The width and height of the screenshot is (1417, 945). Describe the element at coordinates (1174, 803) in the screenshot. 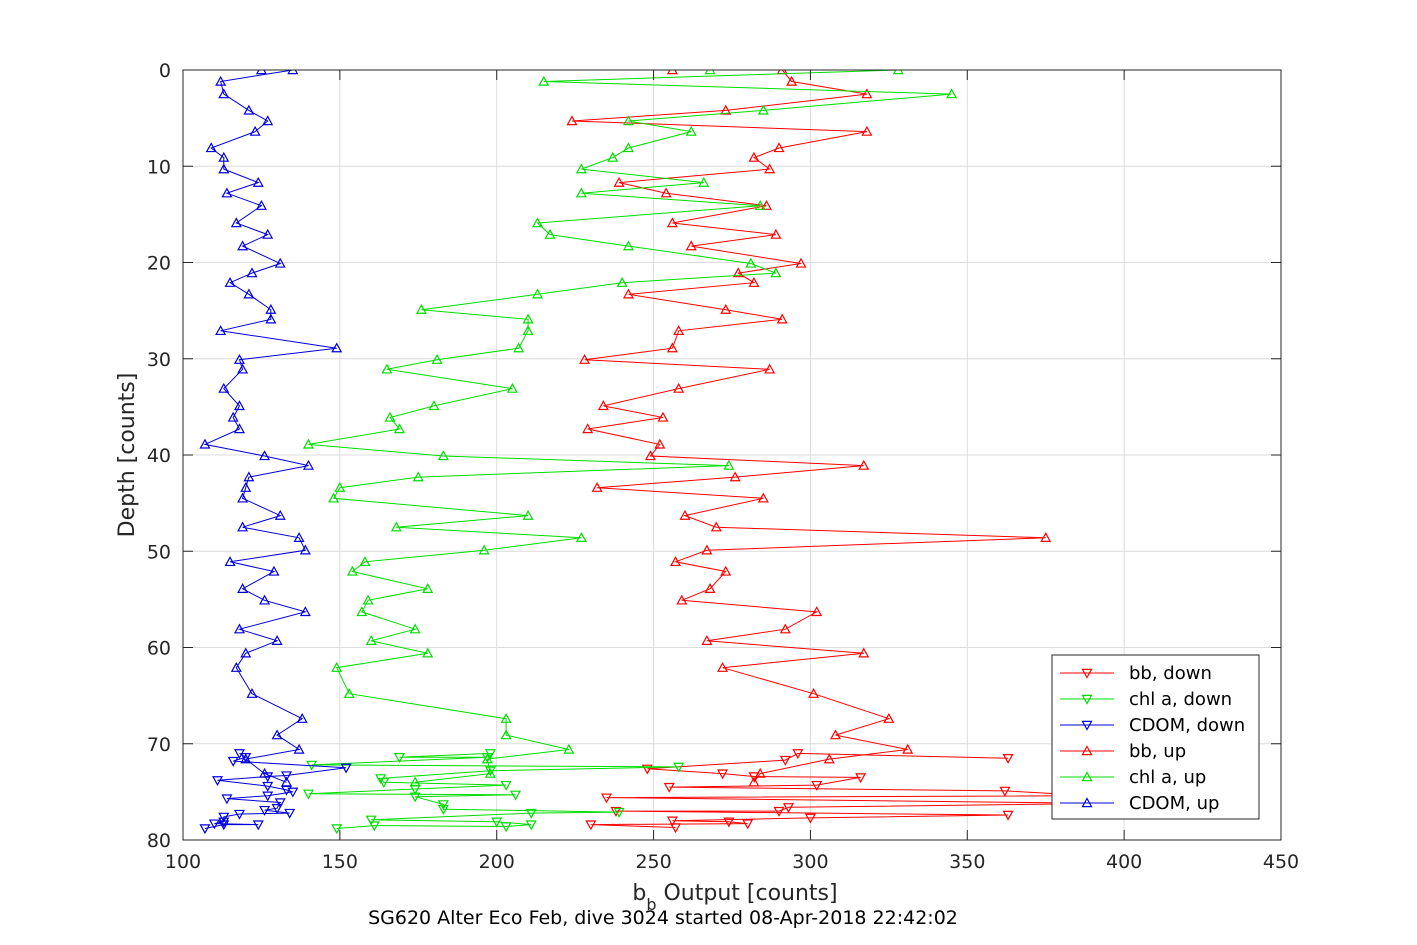

I see `legend-entry: CDOM, up` at that location.